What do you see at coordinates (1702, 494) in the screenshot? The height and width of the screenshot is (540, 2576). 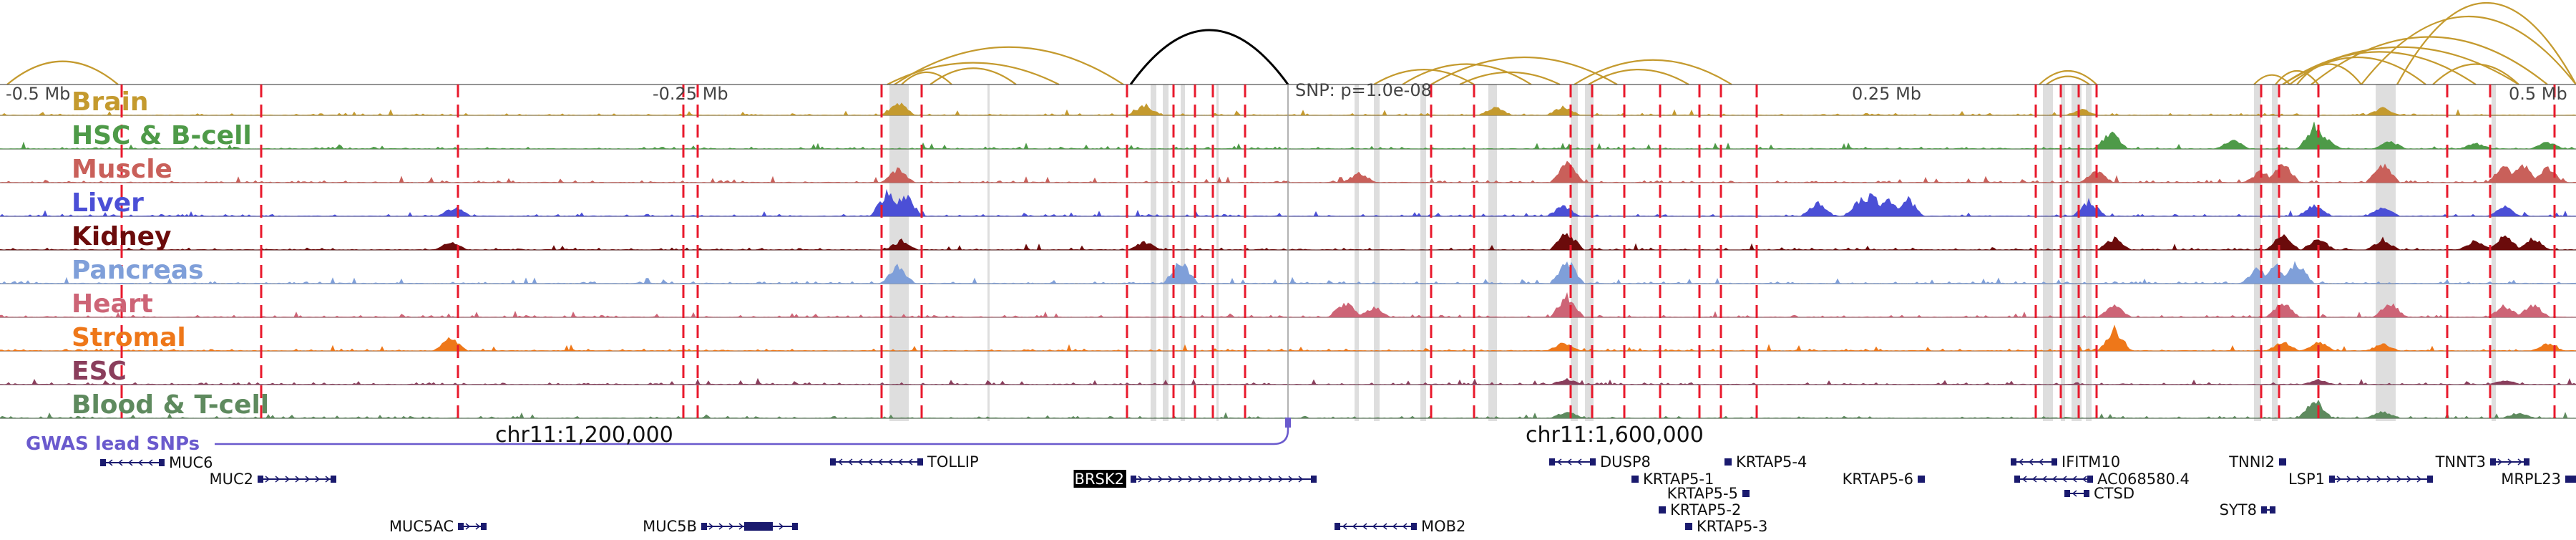 I see `gene-label: KRTAP5-5` at bounding box center [1702, 494].